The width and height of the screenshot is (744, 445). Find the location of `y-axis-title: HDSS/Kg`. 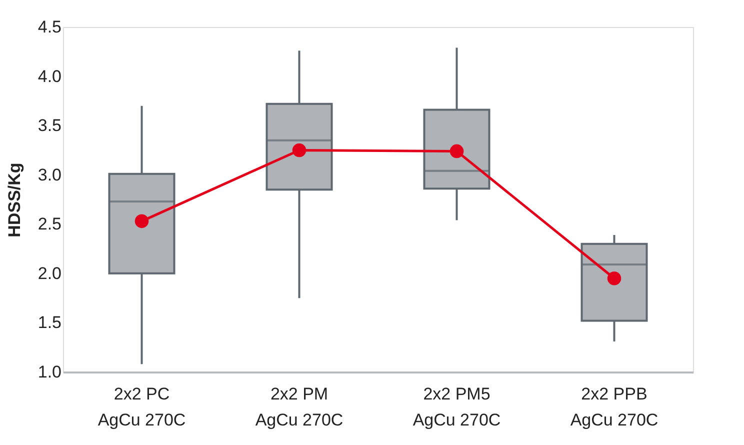

y-axis-title: HDSS/Kg is located at coordinates (14, 200).